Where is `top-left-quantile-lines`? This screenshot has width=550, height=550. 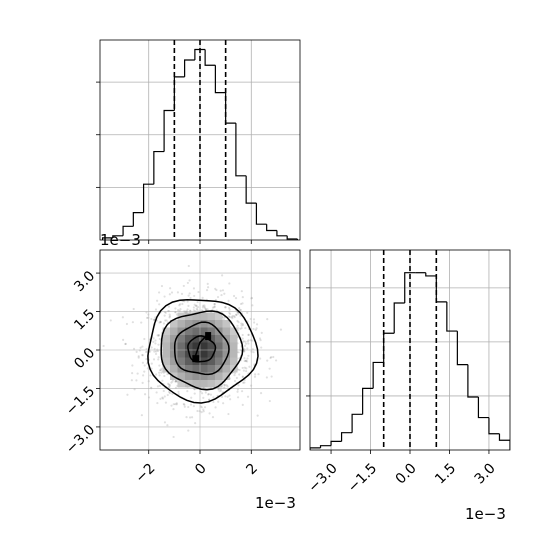 top-left-quantile-lines is located at coordinates (200, 140).